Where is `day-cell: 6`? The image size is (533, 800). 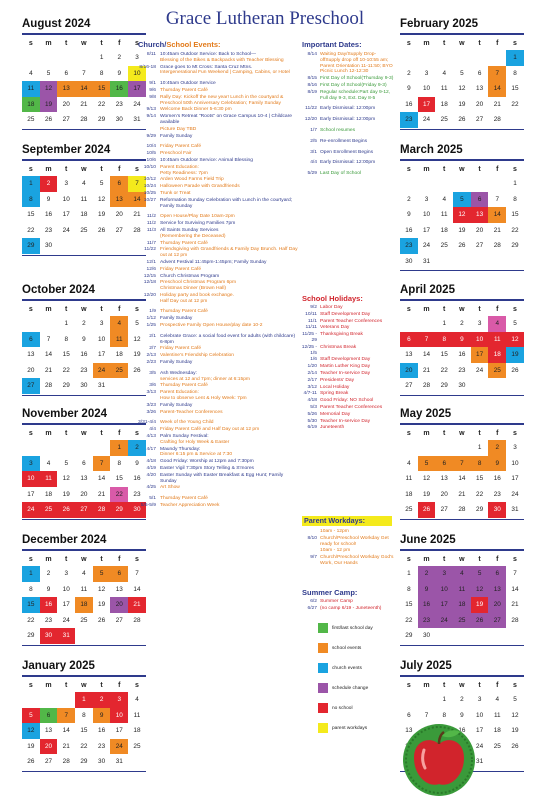 day-cell: 6 is located at coordinates (48, 715).